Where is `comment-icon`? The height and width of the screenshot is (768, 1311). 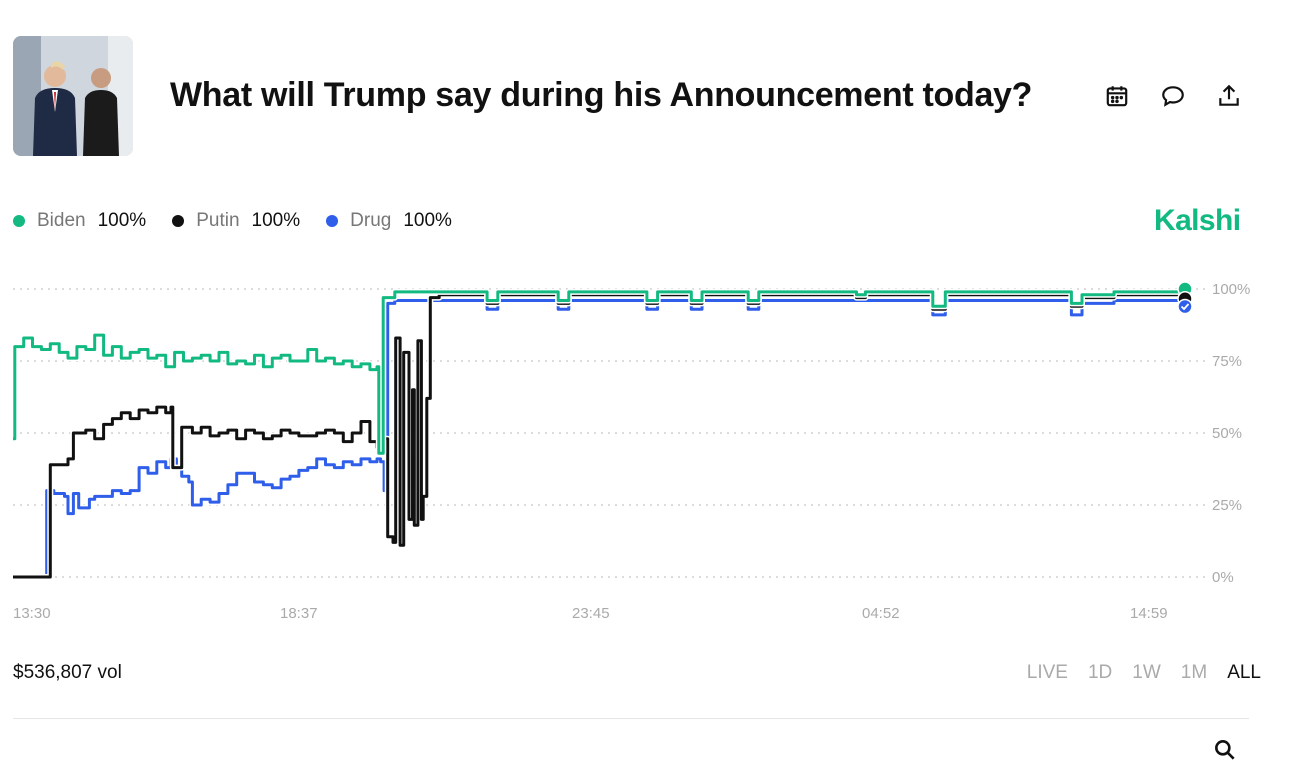
comment-icon is located at coordinates (1173, 96).